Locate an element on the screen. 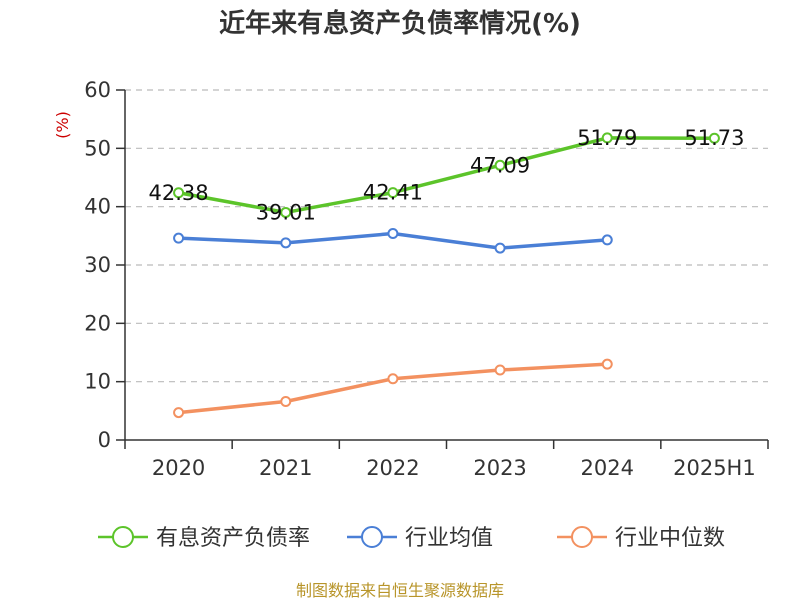 The width and height of the screenshot is (800, 600). data-labels: 42.38 39.01 42.41 47.09 51.79 51.73 is located at coordinates (447, 175).